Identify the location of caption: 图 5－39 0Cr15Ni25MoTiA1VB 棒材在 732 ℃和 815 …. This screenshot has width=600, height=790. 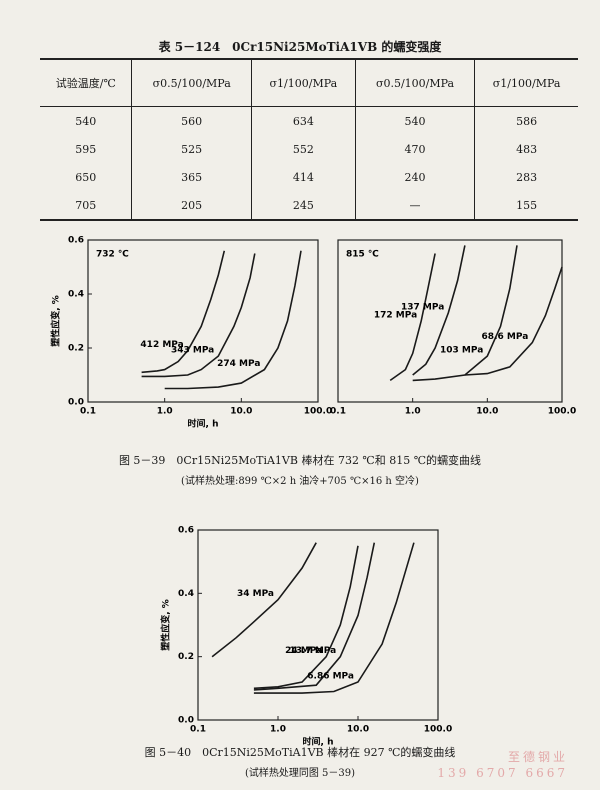
(300, 460).